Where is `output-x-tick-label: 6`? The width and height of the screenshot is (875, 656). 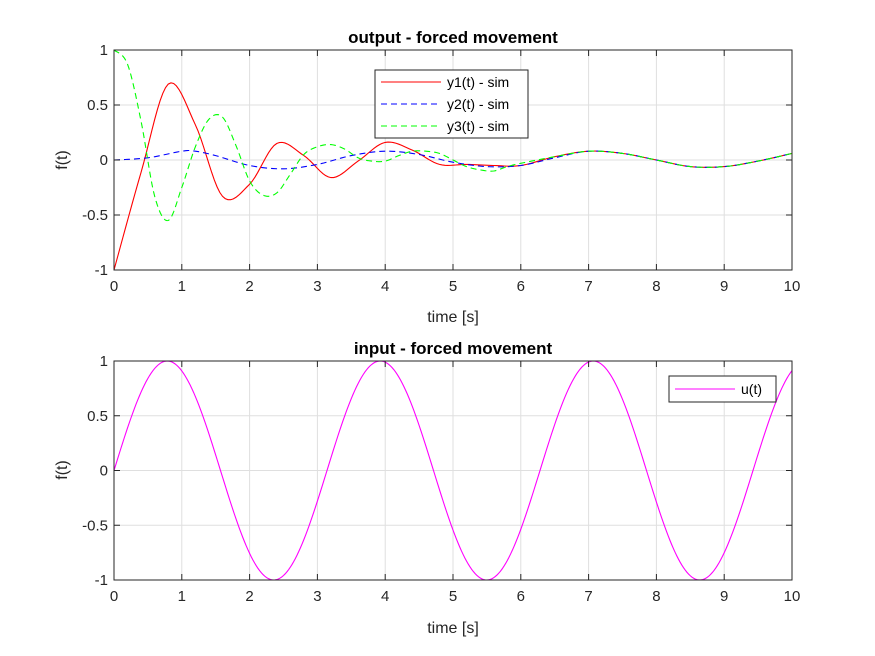 output-x-tick-label: 6 is located at coordinates (521, 286).